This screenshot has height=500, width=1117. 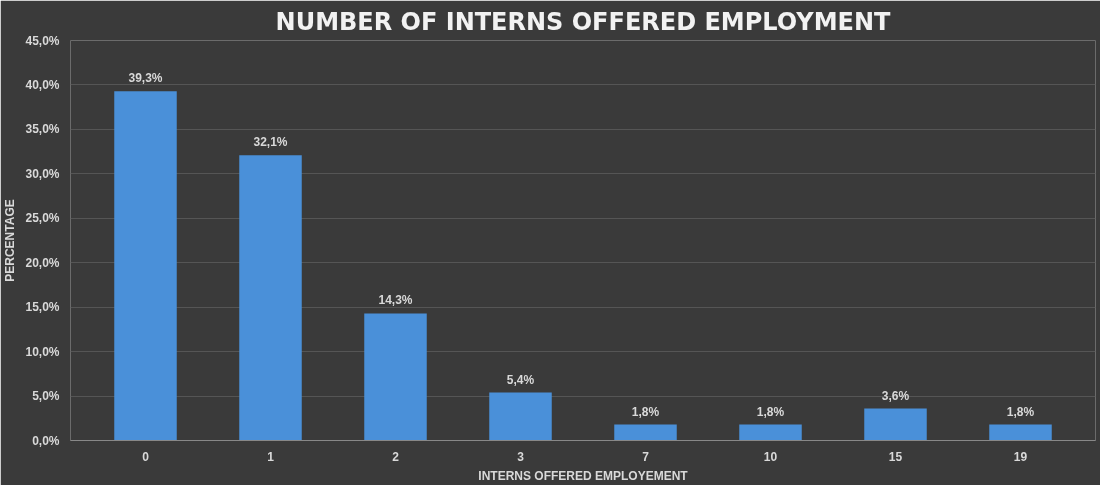 I want to click on y-tick-label: 15,0%, so click(x=42, y=307).